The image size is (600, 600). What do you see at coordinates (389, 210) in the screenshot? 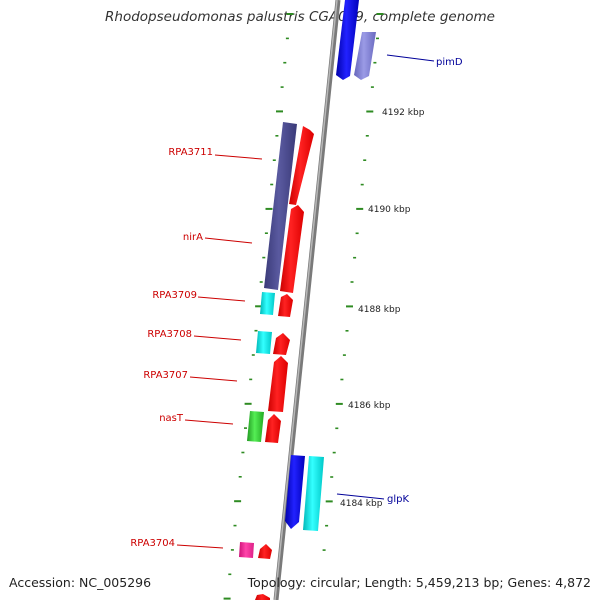
I see `scale-label-4190: 4190 kbp` at bounding box center [389, 210].